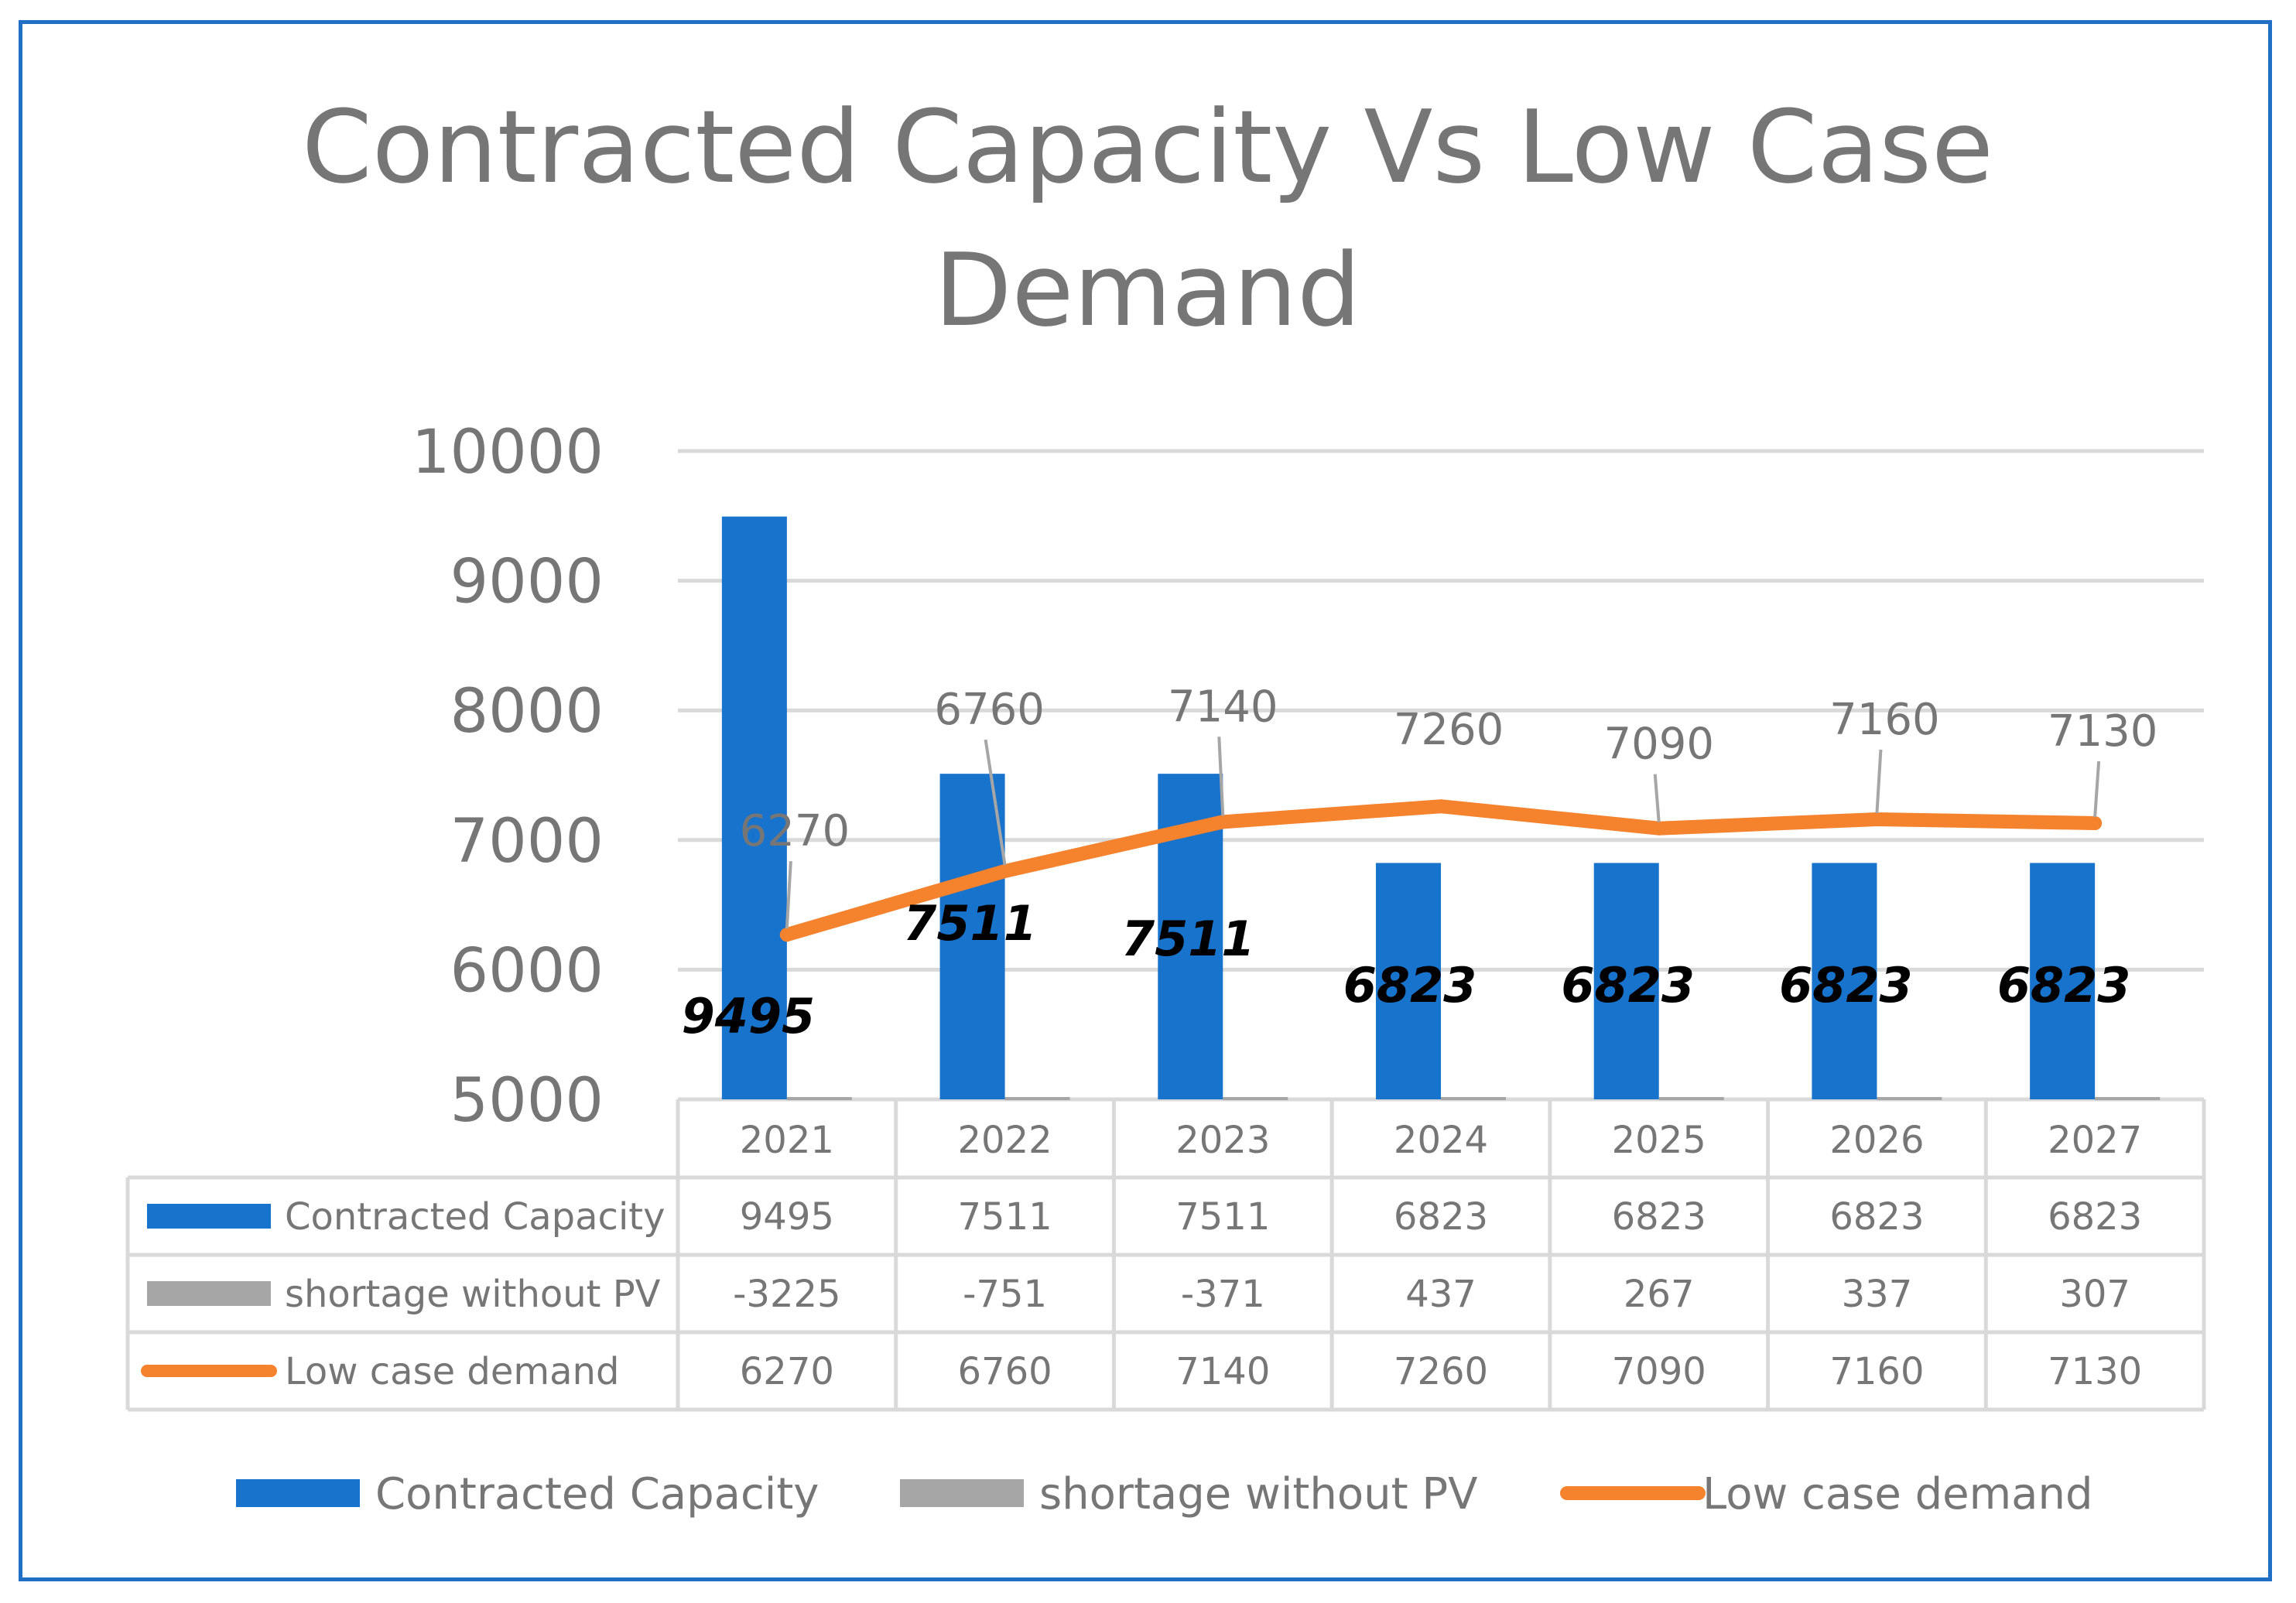 The width and height of the screenshot is (2296, 1603). What do you see at coordinates (1876, 1371) in the screenshot?
I see `table-cell: 7160` at bounding box center [1876, 1371].